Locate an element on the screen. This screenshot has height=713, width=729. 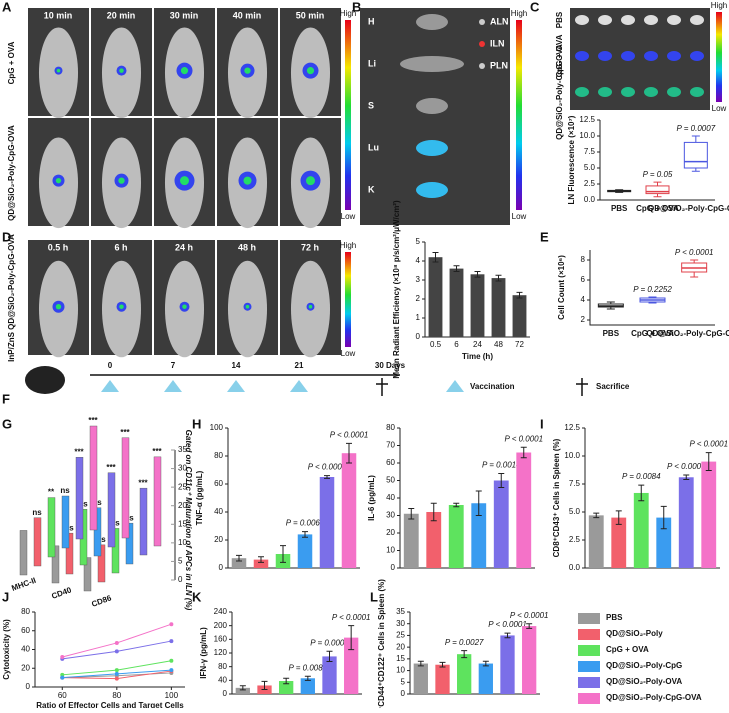
p-value: P = 0.0084 is located at coordinates (641, 476).